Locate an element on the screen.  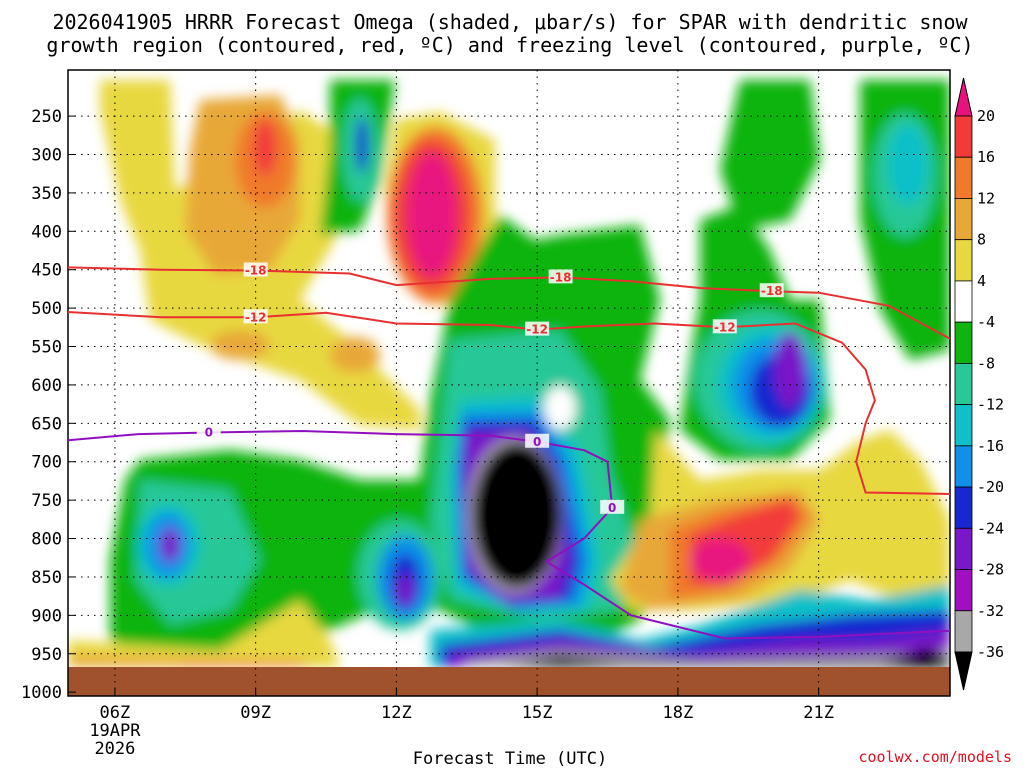
colorbar-label: -12 is located at coordinates (990, 405).